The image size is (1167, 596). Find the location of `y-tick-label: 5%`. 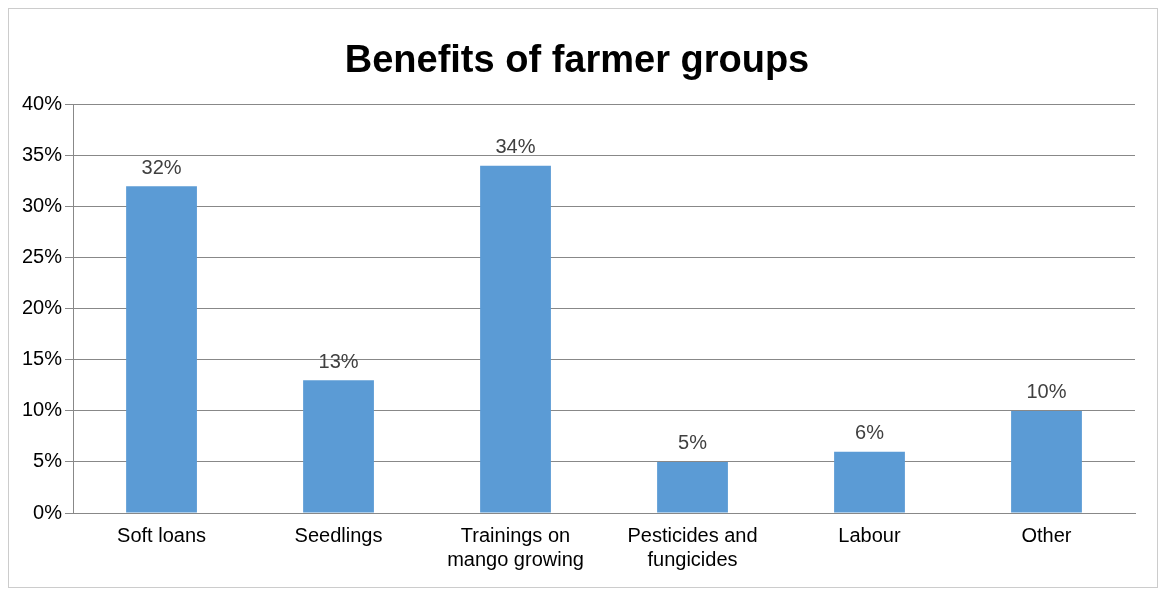

y-tick-label: 5% is located at coordinates (48, 460).